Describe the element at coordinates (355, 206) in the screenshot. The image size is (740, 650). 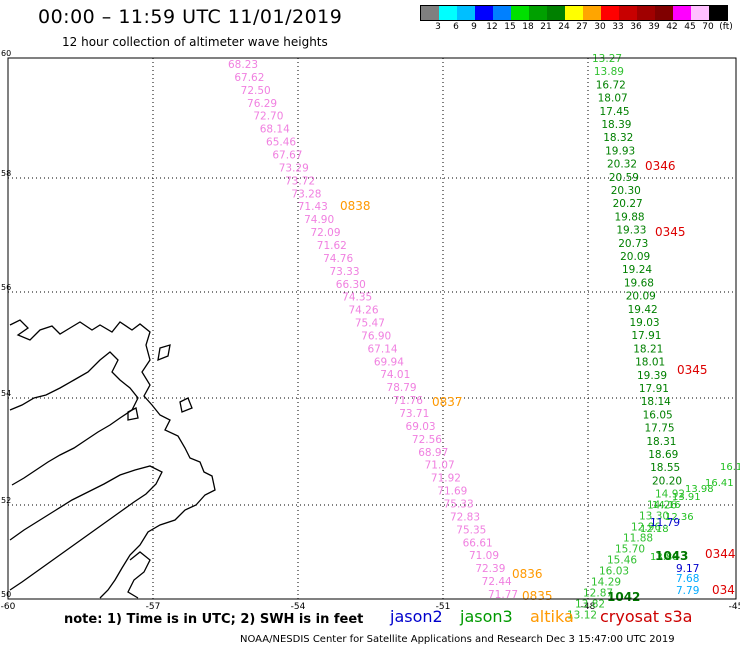
I see `time-label: 0838` at that location.